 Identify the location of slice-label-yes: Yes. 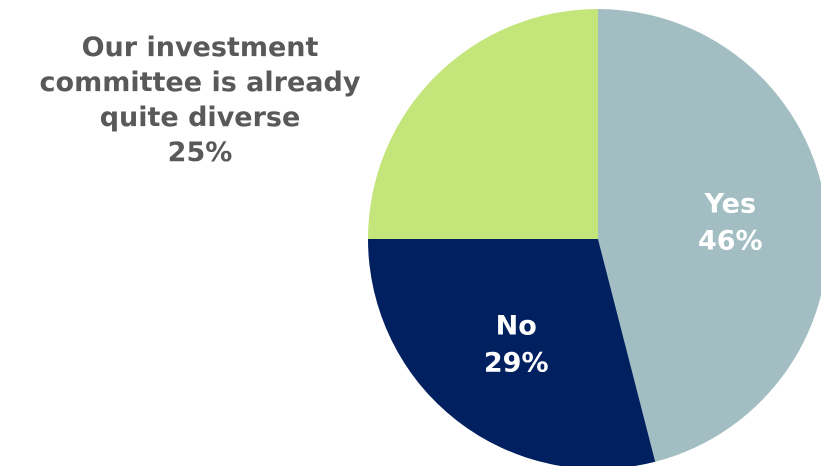
(730, 203).